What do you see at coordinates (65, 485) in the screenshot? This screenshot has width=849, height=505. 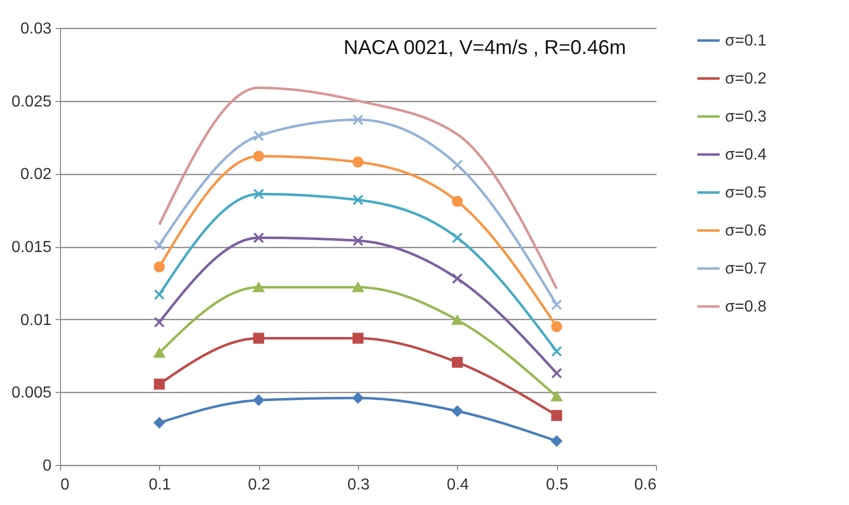 I see `x-tick-label: 0` at bounding box center [65, 485].